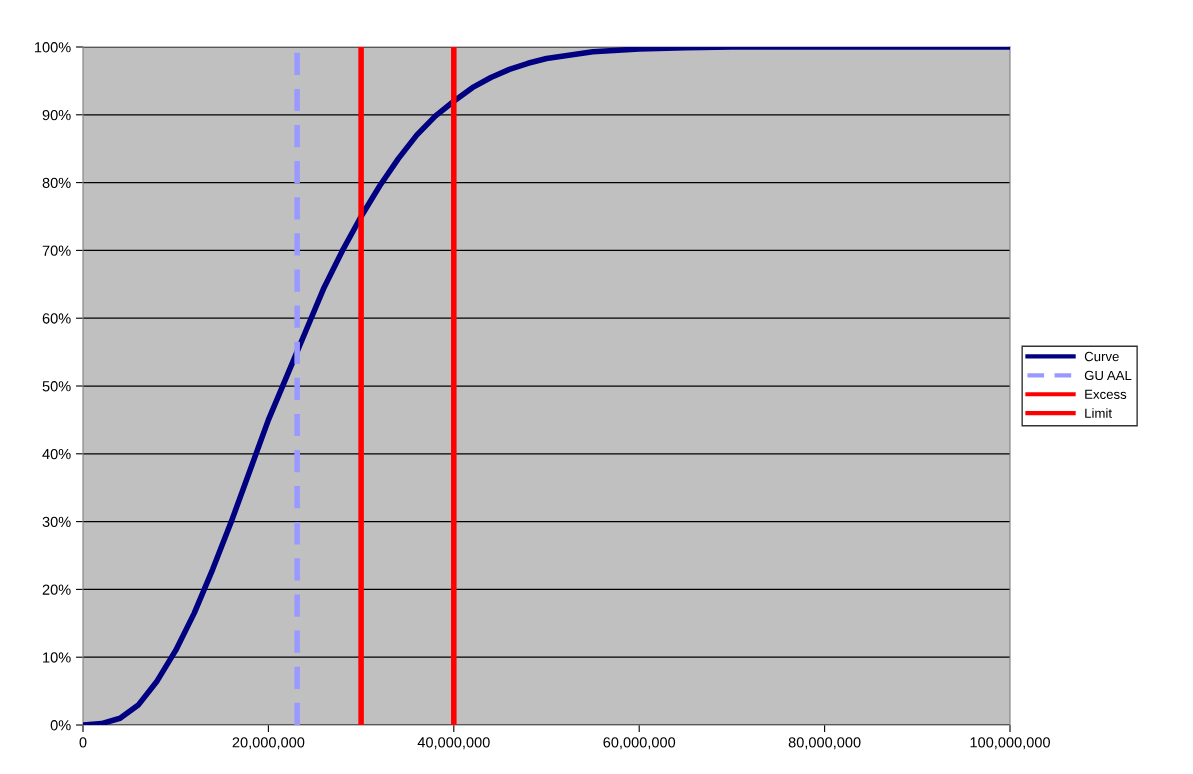 The width and height of the screenshot is (1193, 774). I want to click on x-tick-label: 40,000,000, so click(453, 743).